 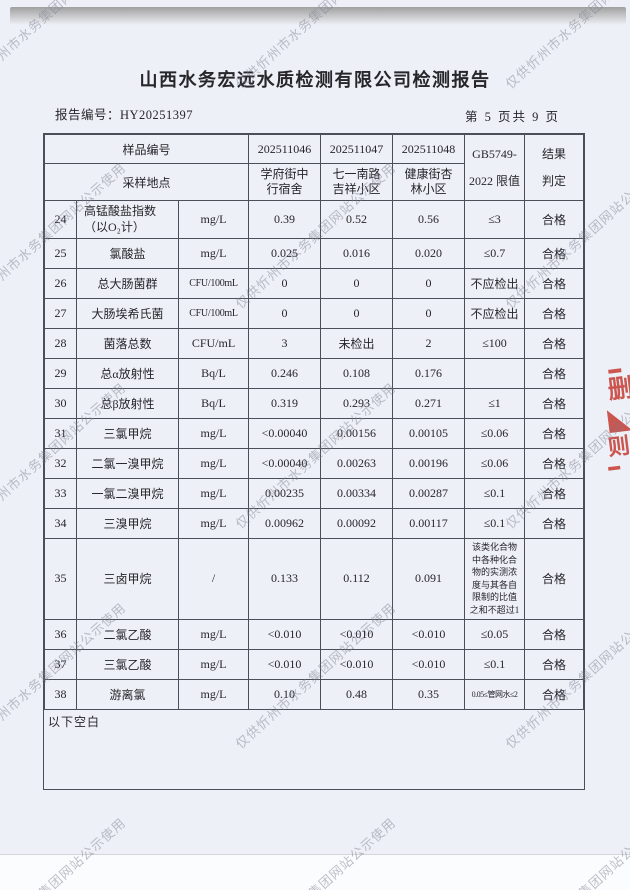 I want to click on value-sample-2: 未检出, so click(x=356, y=343).